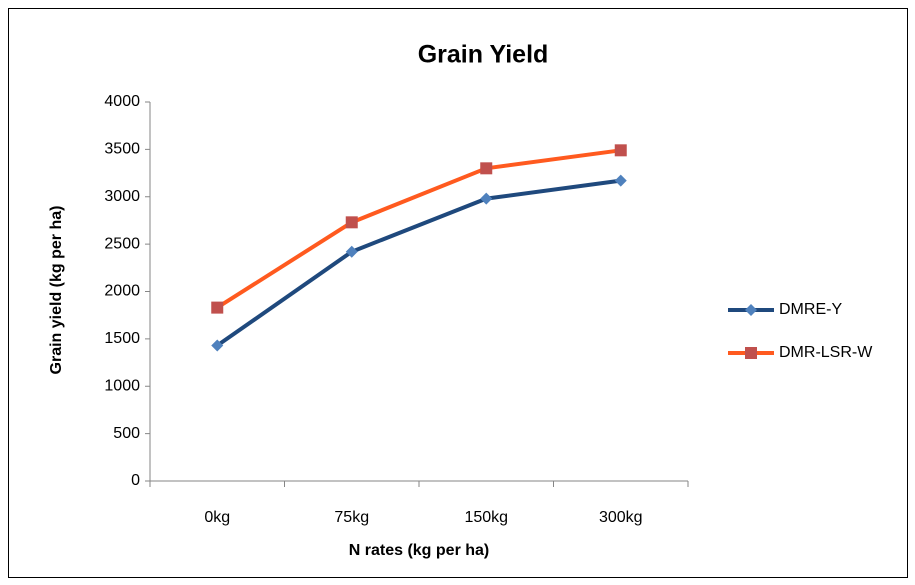 The image size is (915, 585). I want to click on y-axis-label: Grain yield (kg per ha), so click(56, 290).